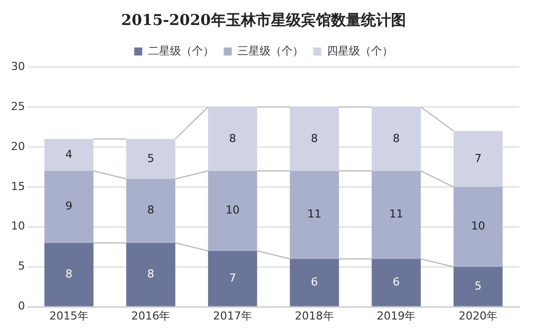 The width and height of the screenshot is (537, 334). What do you see at coordinates (21, 306) in the screenshot?
I see `y-tick-label: 0` at bounding box center [21, 306].